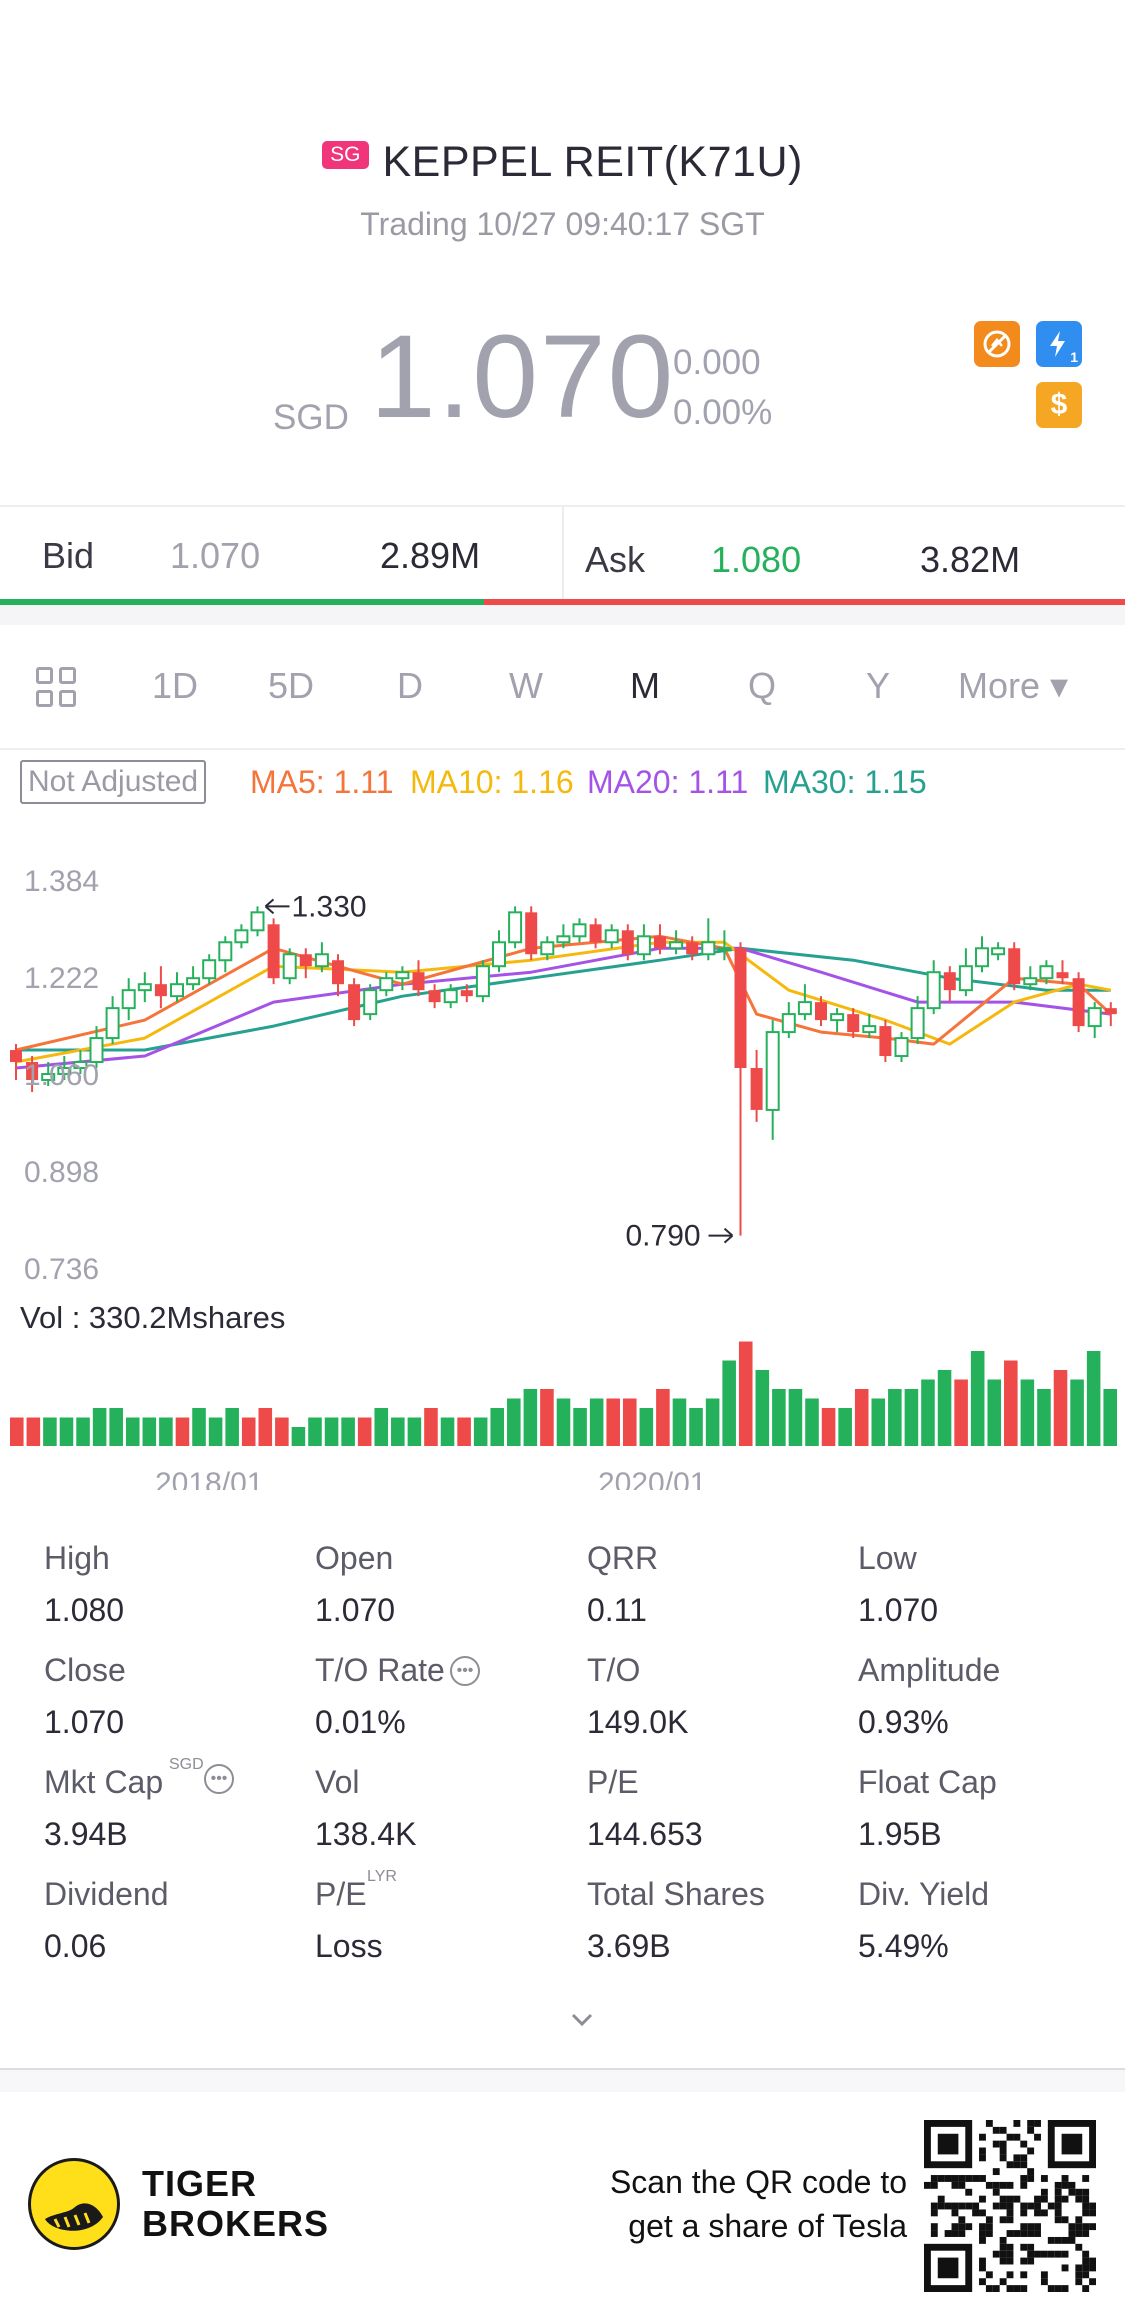  Describe the element at coordinates (804, 603) in the screenshot. I see `ask-ratio-bar` at that location.